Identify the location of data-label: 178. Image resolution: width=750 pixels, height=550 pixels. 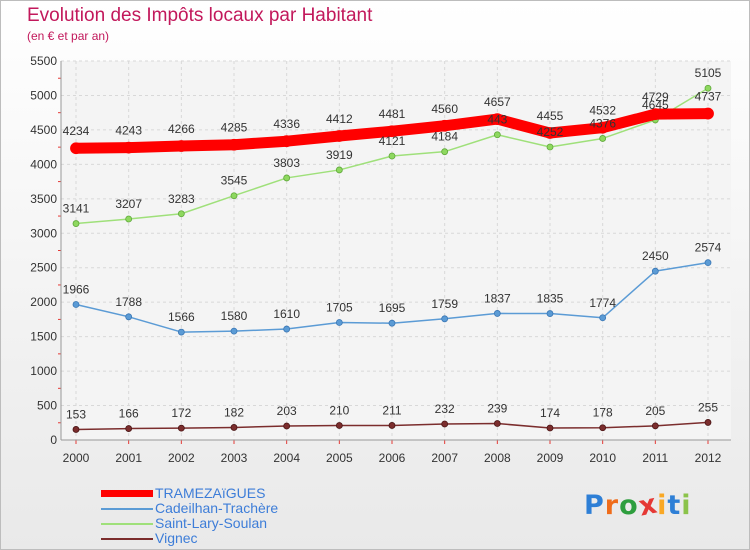
(603, 413).